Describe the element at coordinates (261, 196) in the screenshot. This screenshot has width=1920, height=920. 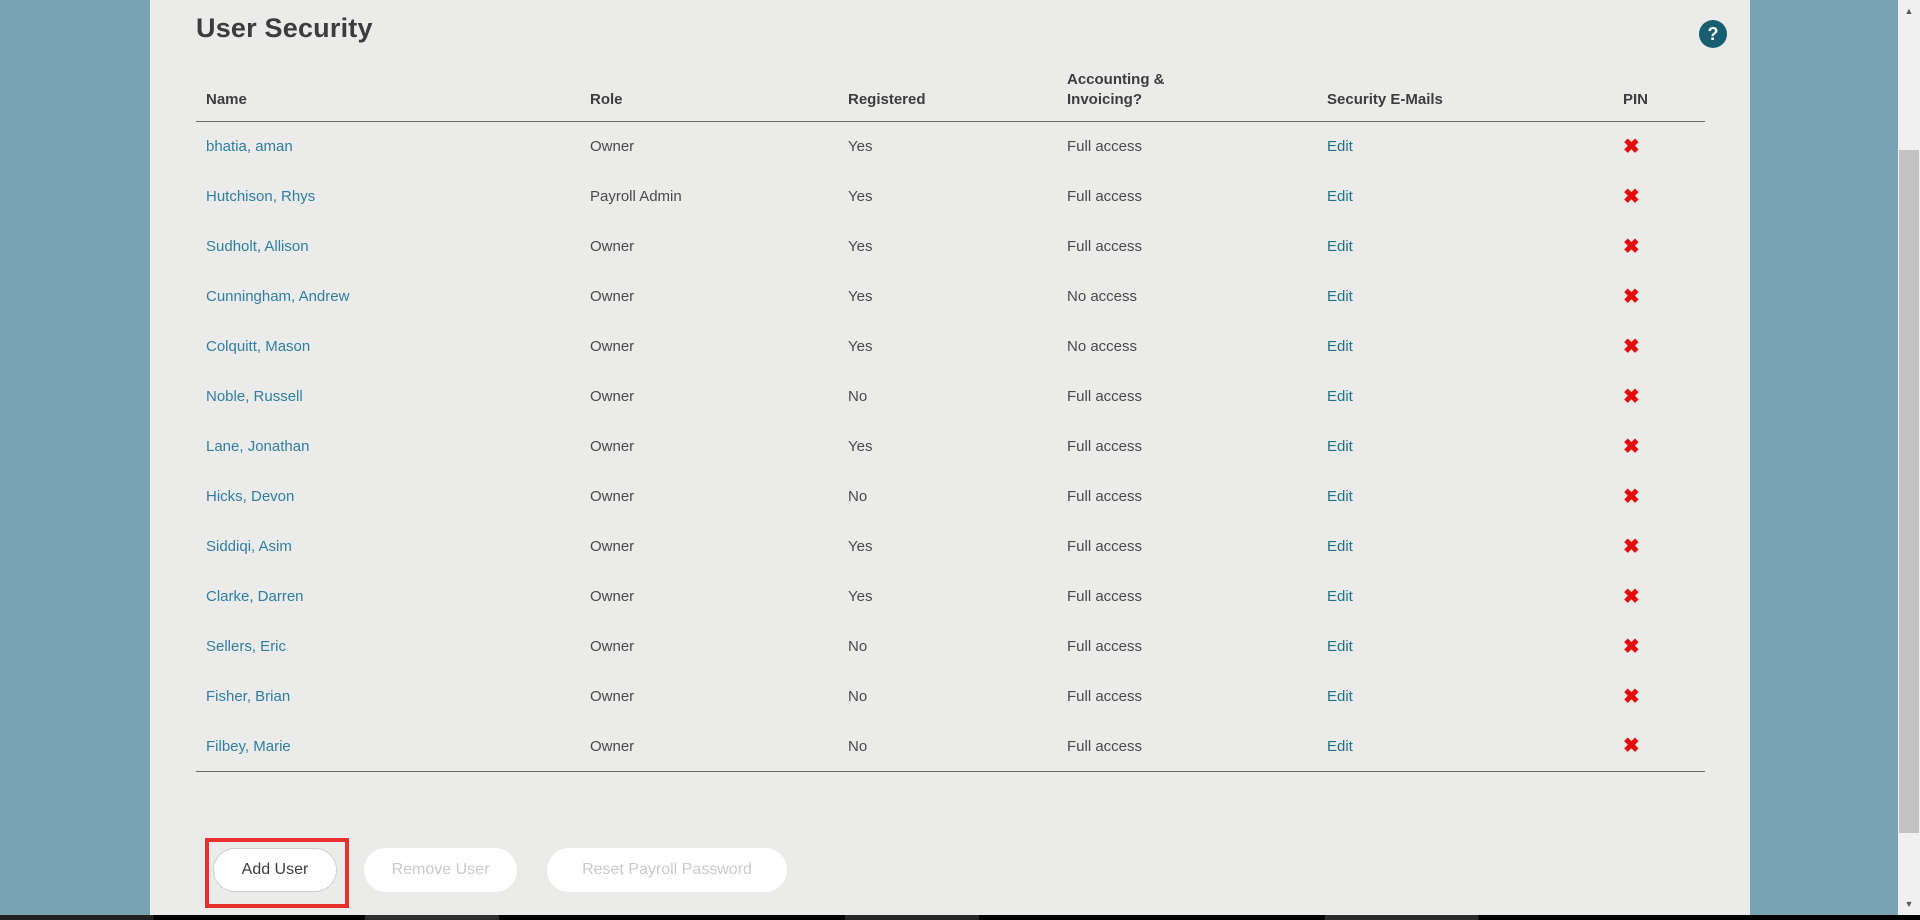
I see `user-name-link: Hutchison, Rhys` at that location.